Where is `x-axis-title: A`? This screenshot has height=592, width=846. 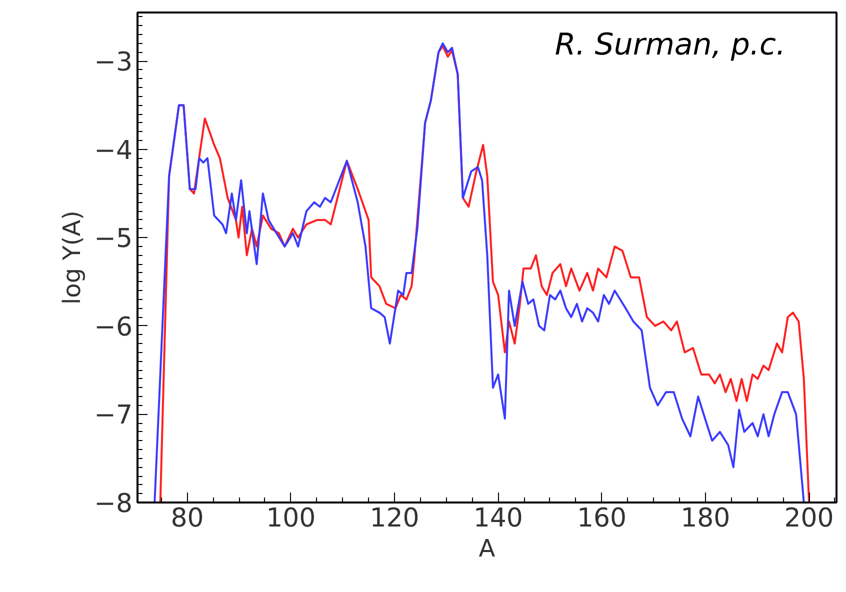 x-axis-title: A is located at coordinates (487, 548).